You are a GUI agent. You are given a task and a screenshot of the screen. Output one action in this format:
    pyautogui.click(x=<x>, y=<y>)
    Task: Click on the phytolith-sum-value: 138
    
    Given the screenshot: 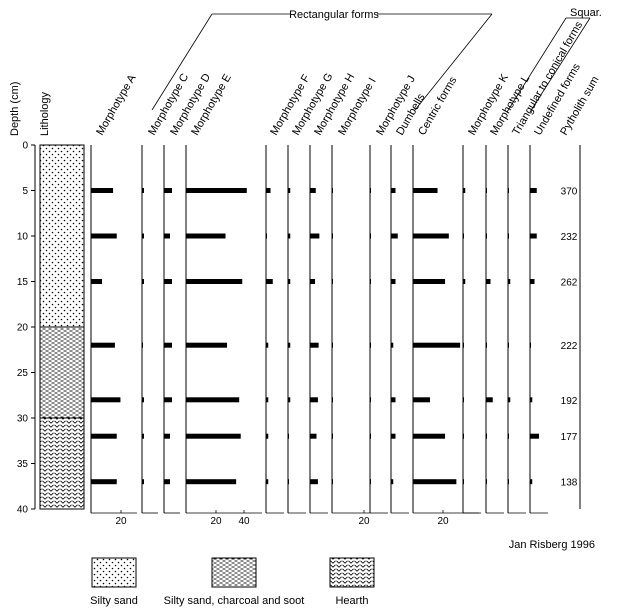 What is the action you would take?
    pyautogui.click(x=569, y=483)
    